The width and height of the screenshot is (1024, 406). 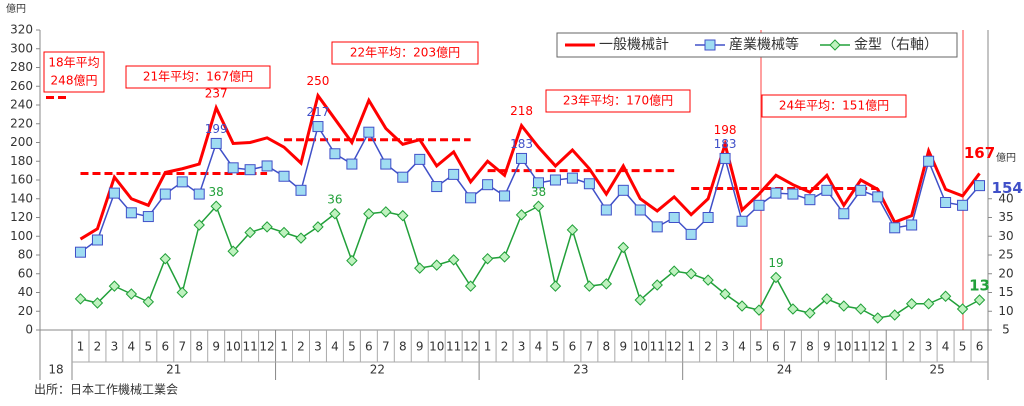 I want to click on y2-unit: 億円, so click(x=1006, y=157).